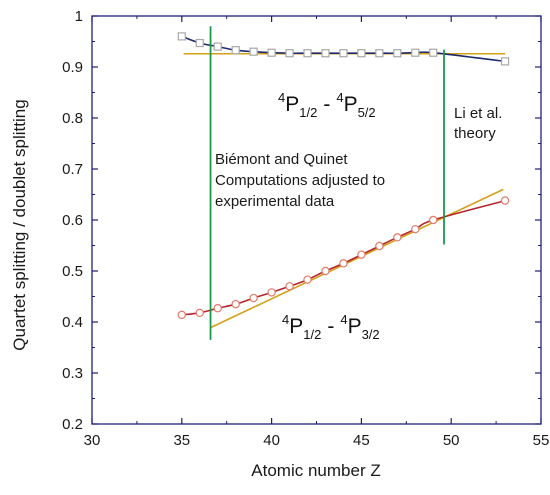 This screenshot has height=495, width=550. I want to click on upper-term-t2: P, so click(351, 104).